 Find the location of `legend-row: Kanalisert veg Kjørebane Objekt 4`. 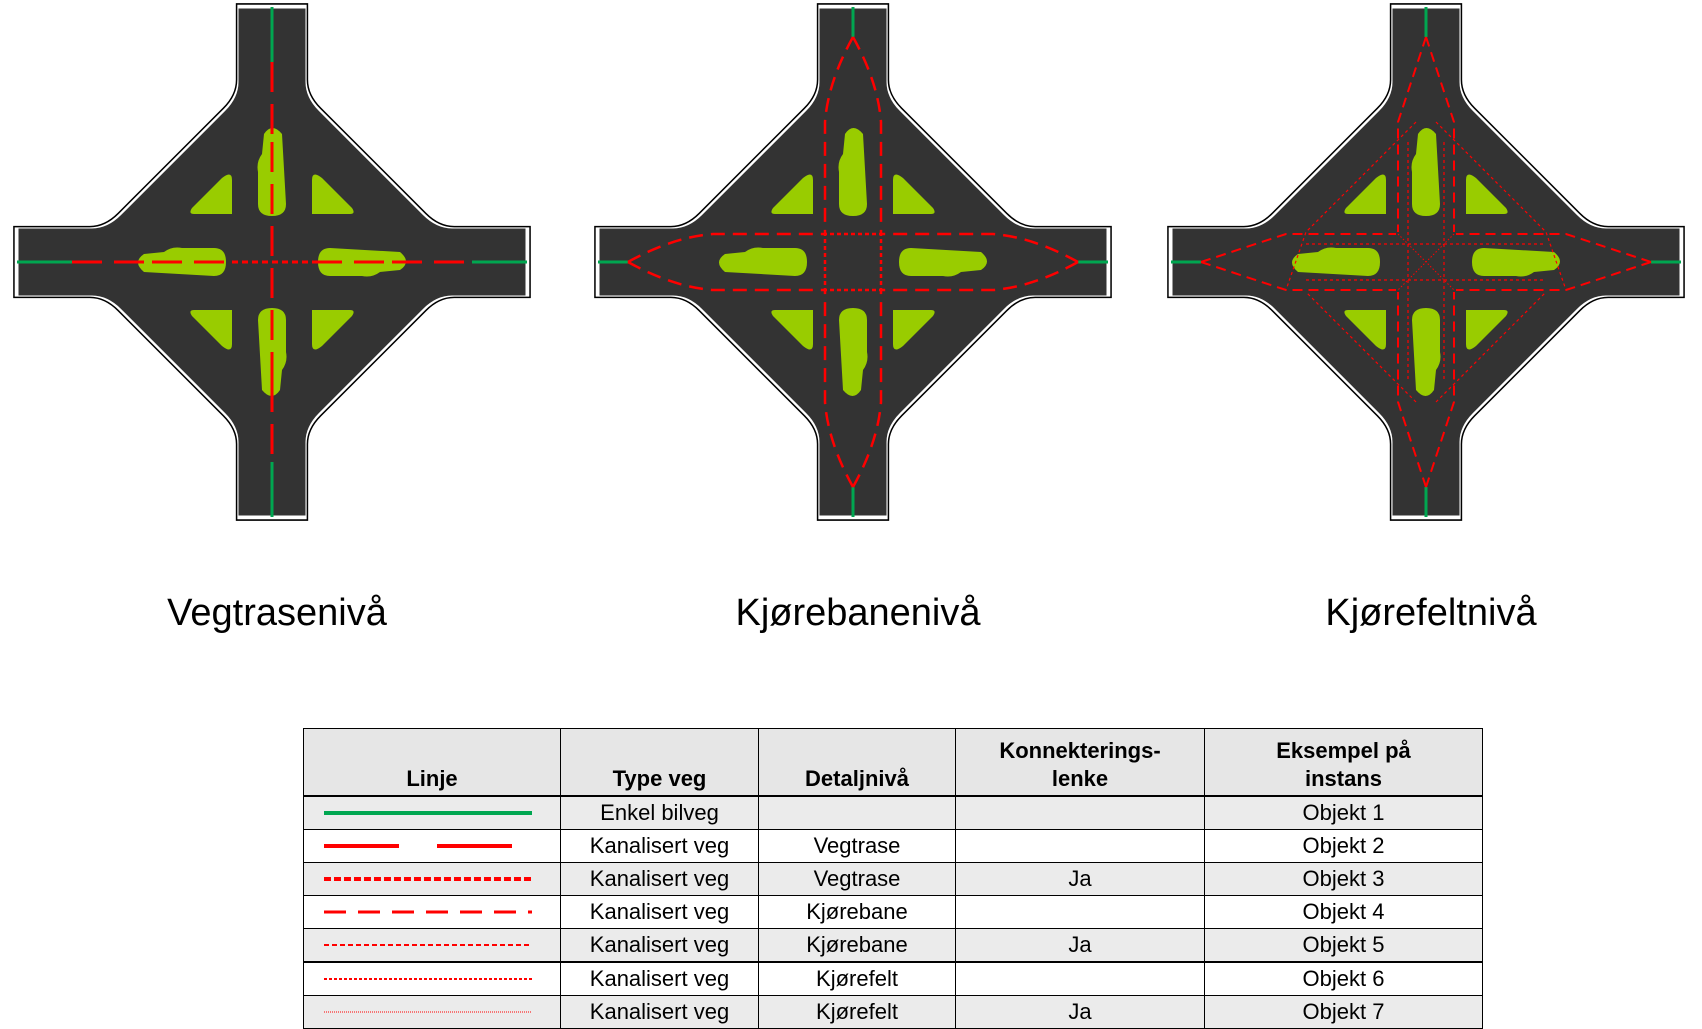

legend-row: Kanalisert veg Kjørebane Objekt 4 is located at coordinates (893, 912).